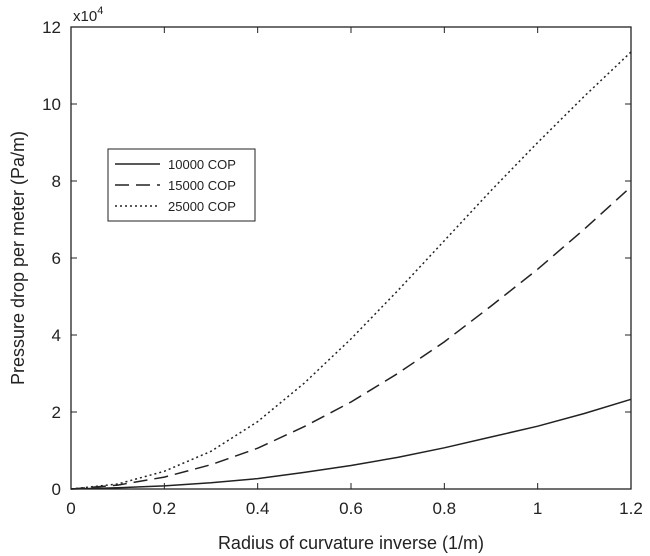  What do you see at coordinates (56, 335) in the screenshot?
I see `y-tick-label: 4` at bounding box center [56, 335].